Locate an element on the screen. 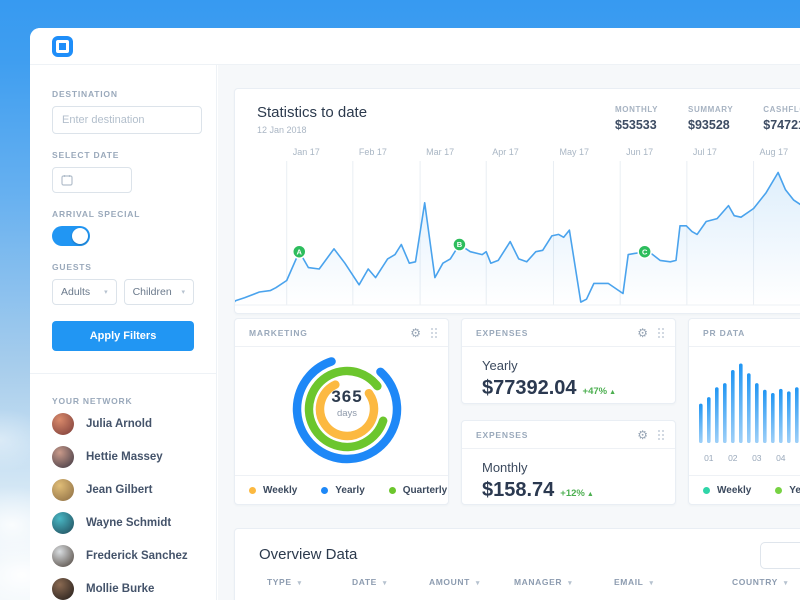 The width and height of the screenshot is (800, 600). summary-stat: MONTHLY $53533 is located at coordinates (636, 118).